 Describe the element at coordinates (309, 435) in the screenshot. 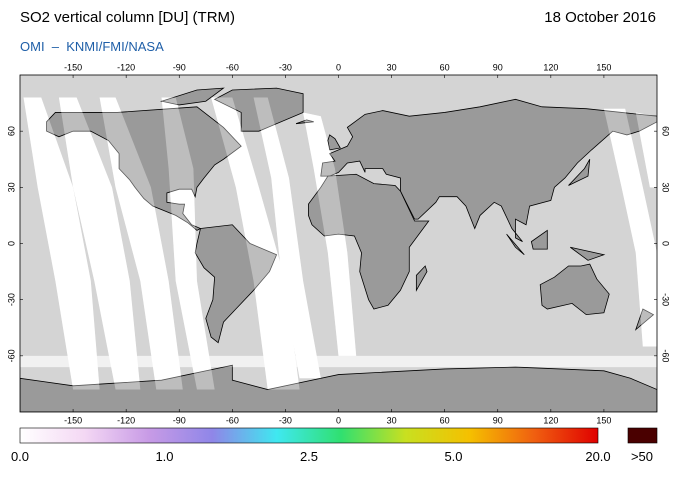

I see `colorbar` at that location.